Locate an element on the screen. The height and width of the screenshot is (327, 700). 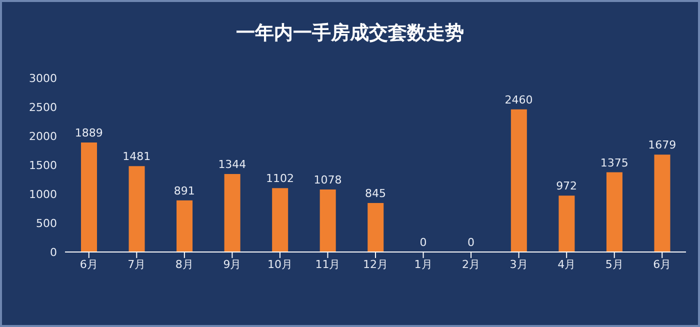
data-label: 1481 is located at coordinates (136, 157).